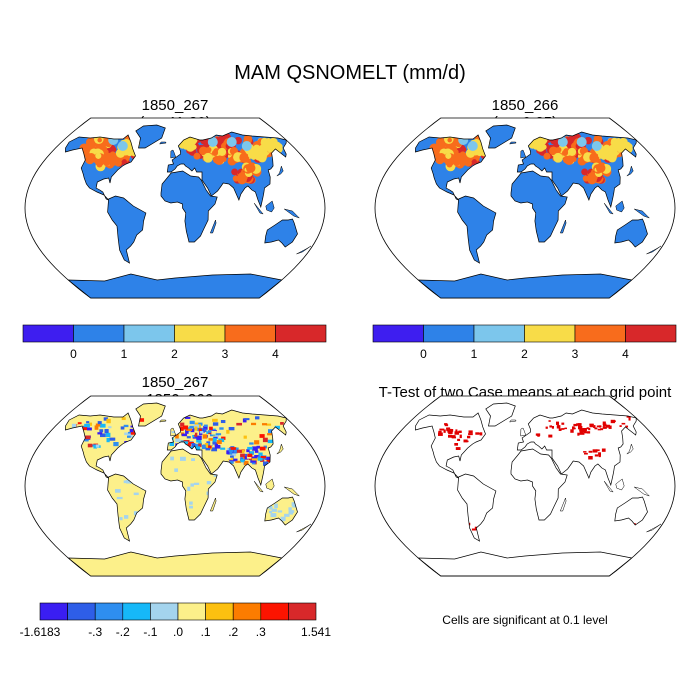 Image resolution: width=700 pixels, height=700 pixels. Describe the element at coordinates (608, 486) in the screenshot. I see `coastline-su` at that location.